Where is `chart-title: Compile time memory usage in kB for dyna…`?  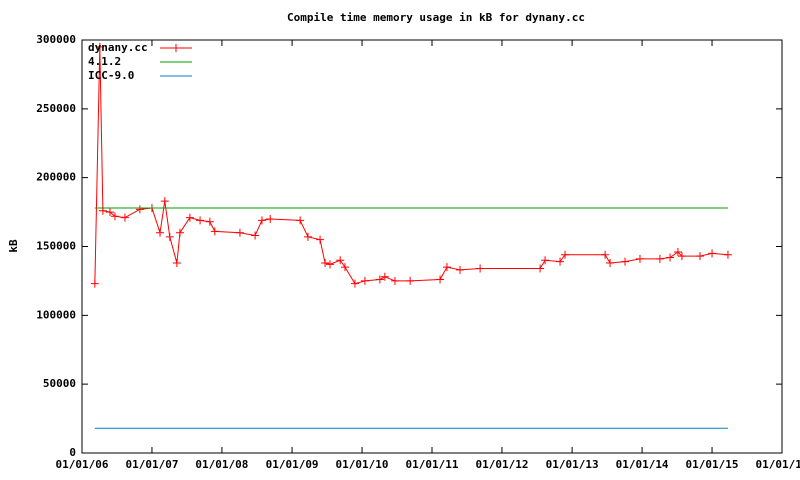
chart-title: Compile time memory usage in kB for dyna… is located at coordinates (436, 17).